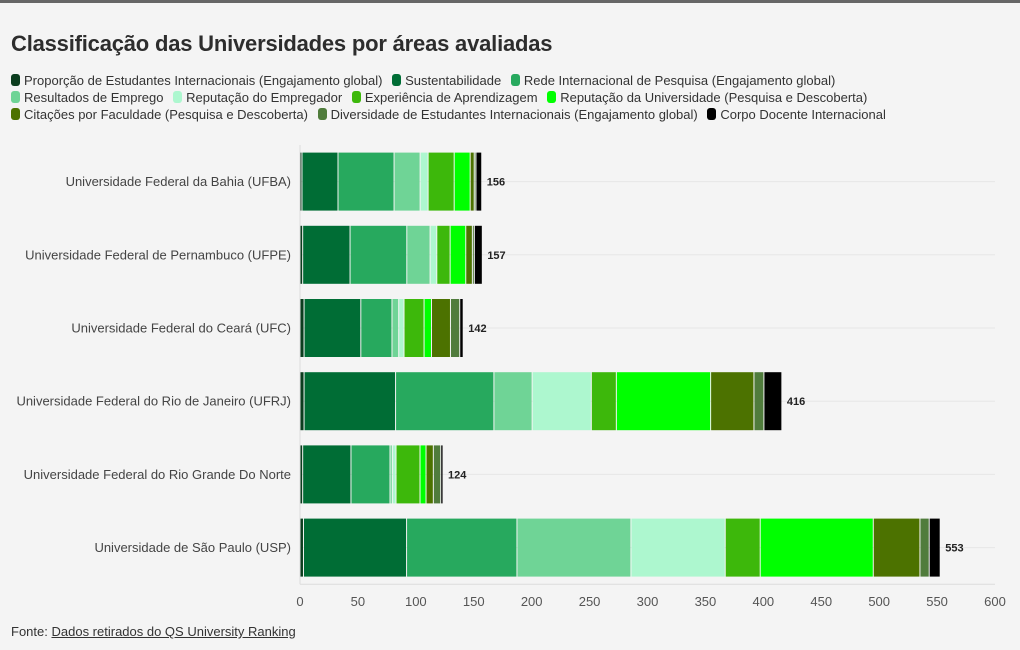 This screenshot has width=1020, height=650. I want to click on legend-item: Corpo Docente Internacional, so click(796, 114).